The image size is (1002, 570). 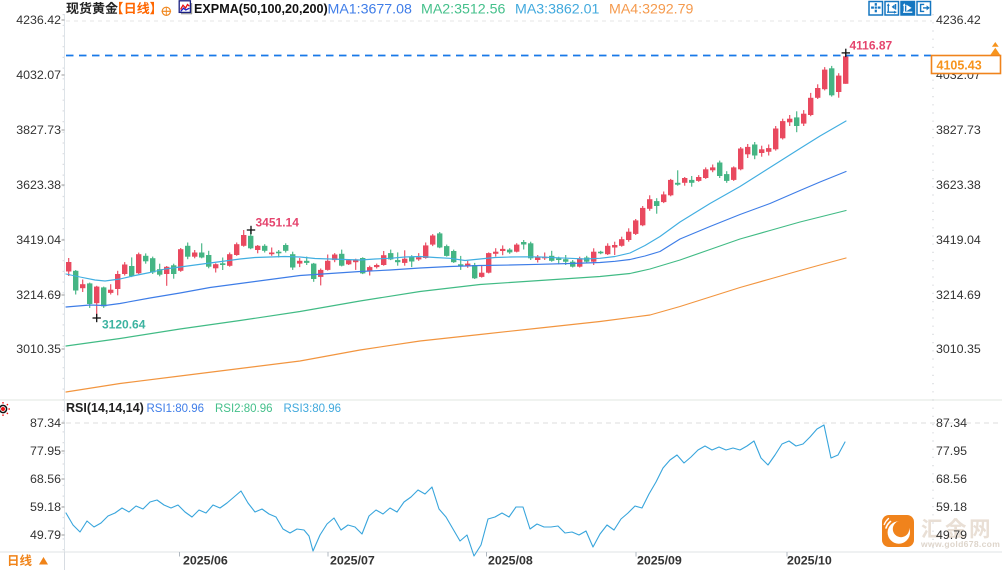 I want to click on svg-text: 2025/10, so click(x=809, y=561).